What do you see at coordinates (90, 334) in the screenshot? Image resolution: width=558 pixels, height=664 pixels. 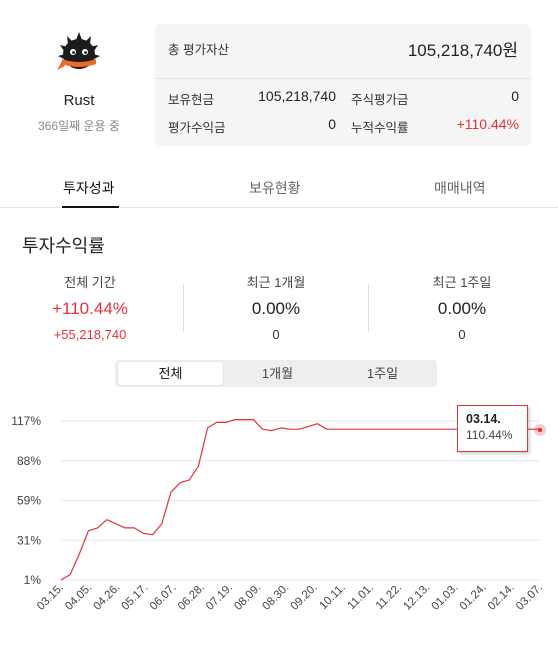 I see `stat-amount: +55,218,740` at bounding box center [90, 334].